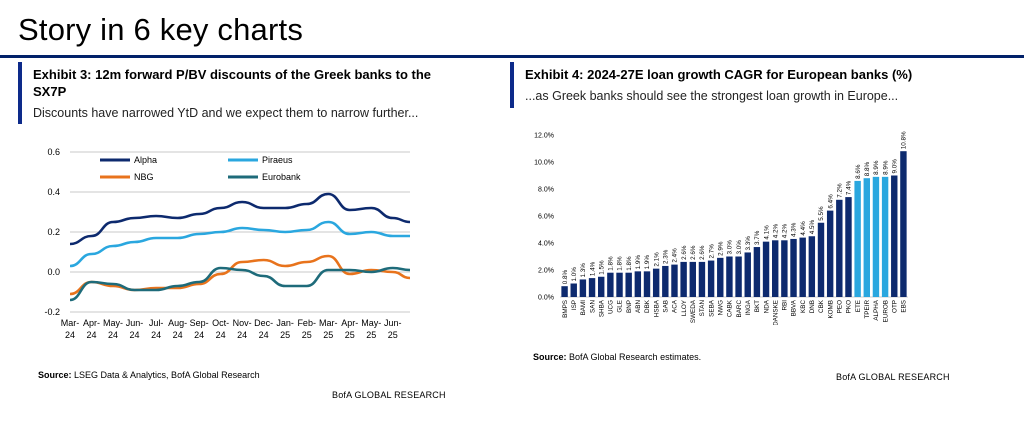  Describe the element at coordinates (91, 323) in the screenshot. I see `x-tick-label: Apr-` at that location.